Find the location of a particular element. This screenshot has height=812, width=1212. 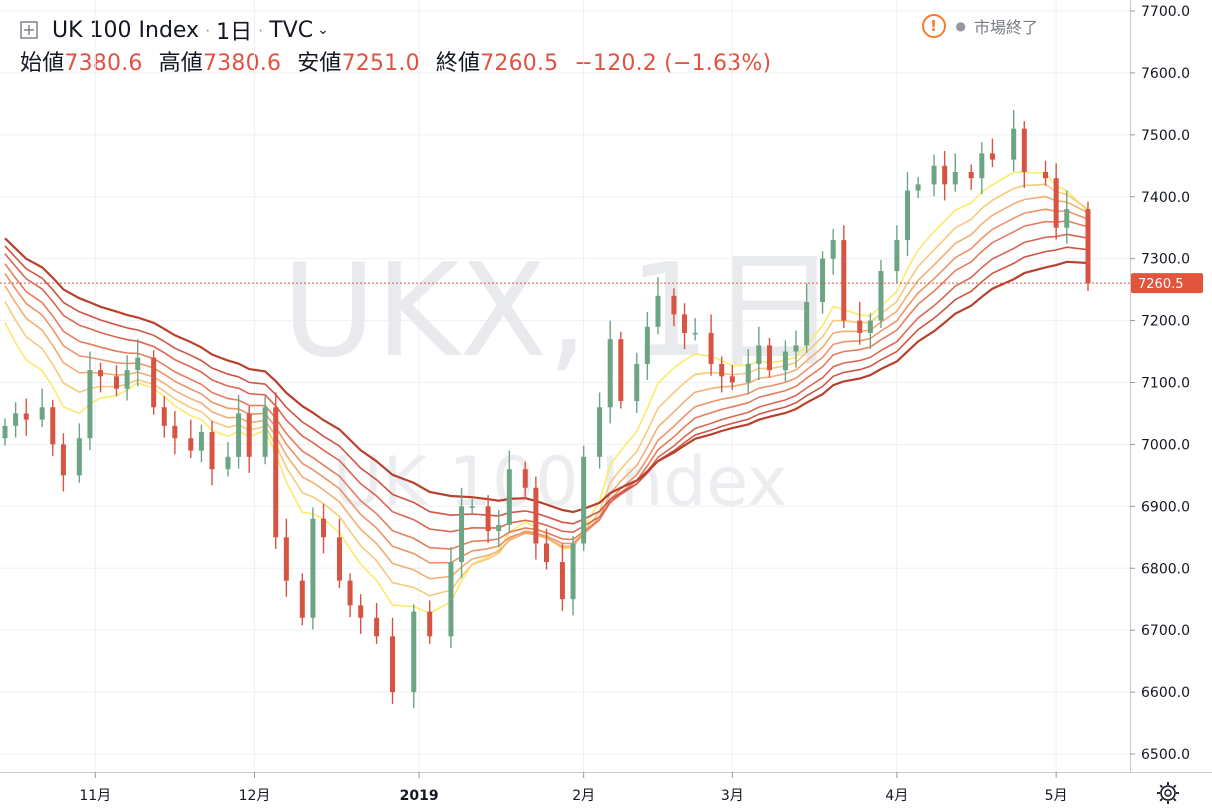

price-tick-label: 7400.0 is located at coordinates (1165, 198).